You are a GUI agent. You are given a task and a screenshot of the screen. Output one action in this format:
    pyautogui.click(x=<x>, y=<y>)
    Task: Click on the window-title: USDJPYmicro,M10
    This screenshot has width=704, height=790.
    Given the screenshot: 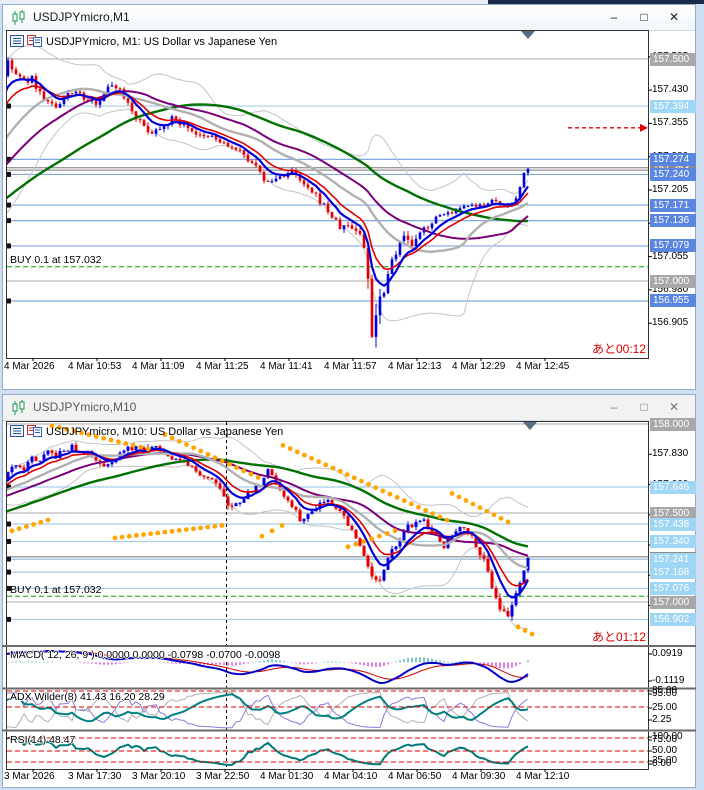 What is the action you would take?
    pyautogui.click(x=85, y=407)
    